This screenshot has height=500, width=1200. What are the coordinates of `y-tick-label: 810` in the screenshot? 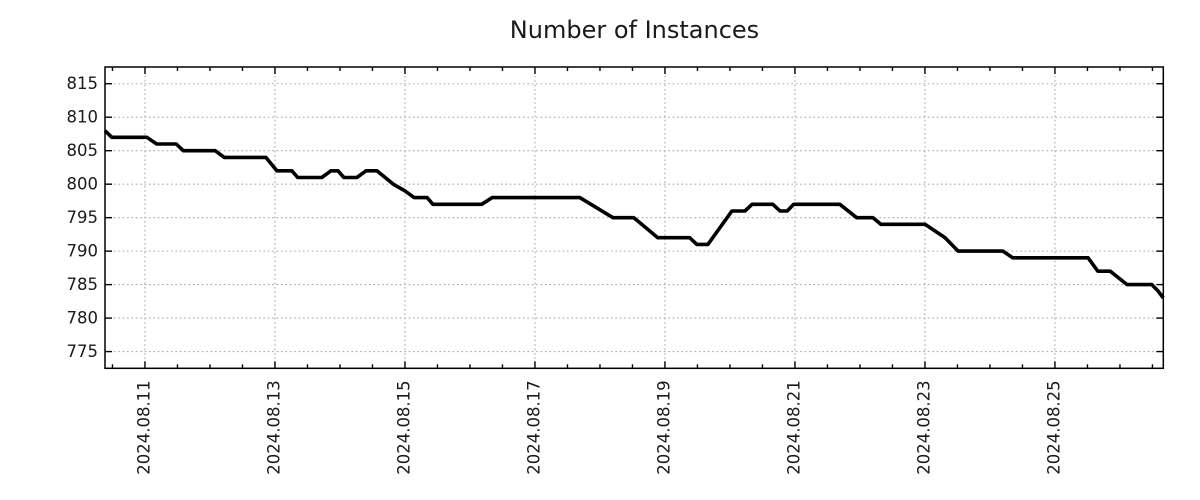 It's located at (83, 117).